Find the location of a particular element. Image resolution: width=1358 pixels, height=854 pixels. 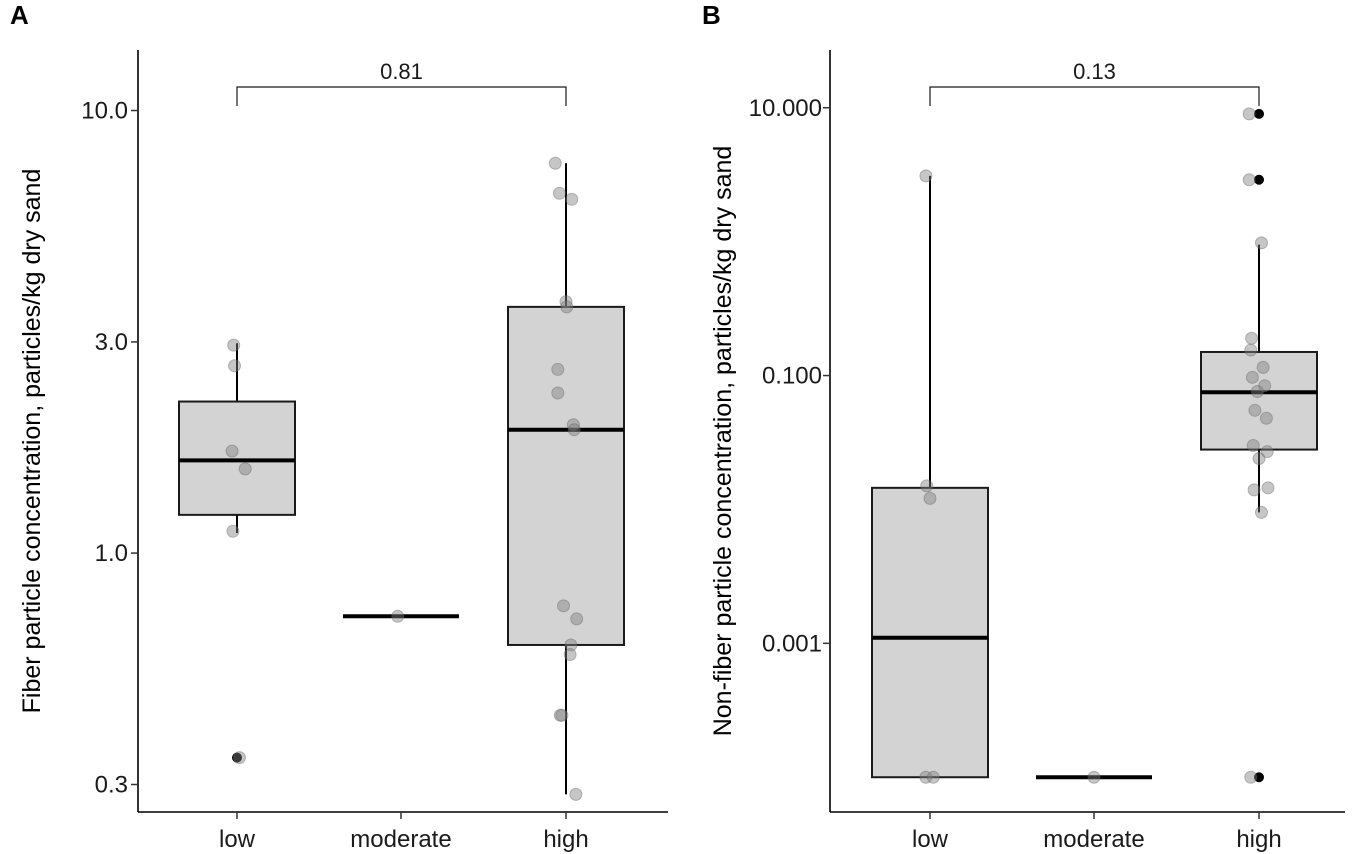

y-tick-label: 0.3 is located at coordinates (111, 784).